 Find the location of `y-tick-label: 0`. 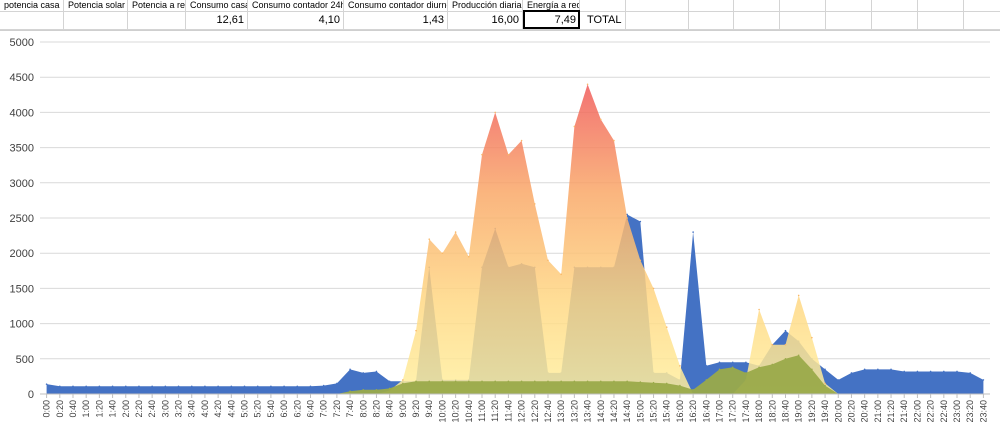

y-tick-label: 0 is located at coordinates (31, 395).